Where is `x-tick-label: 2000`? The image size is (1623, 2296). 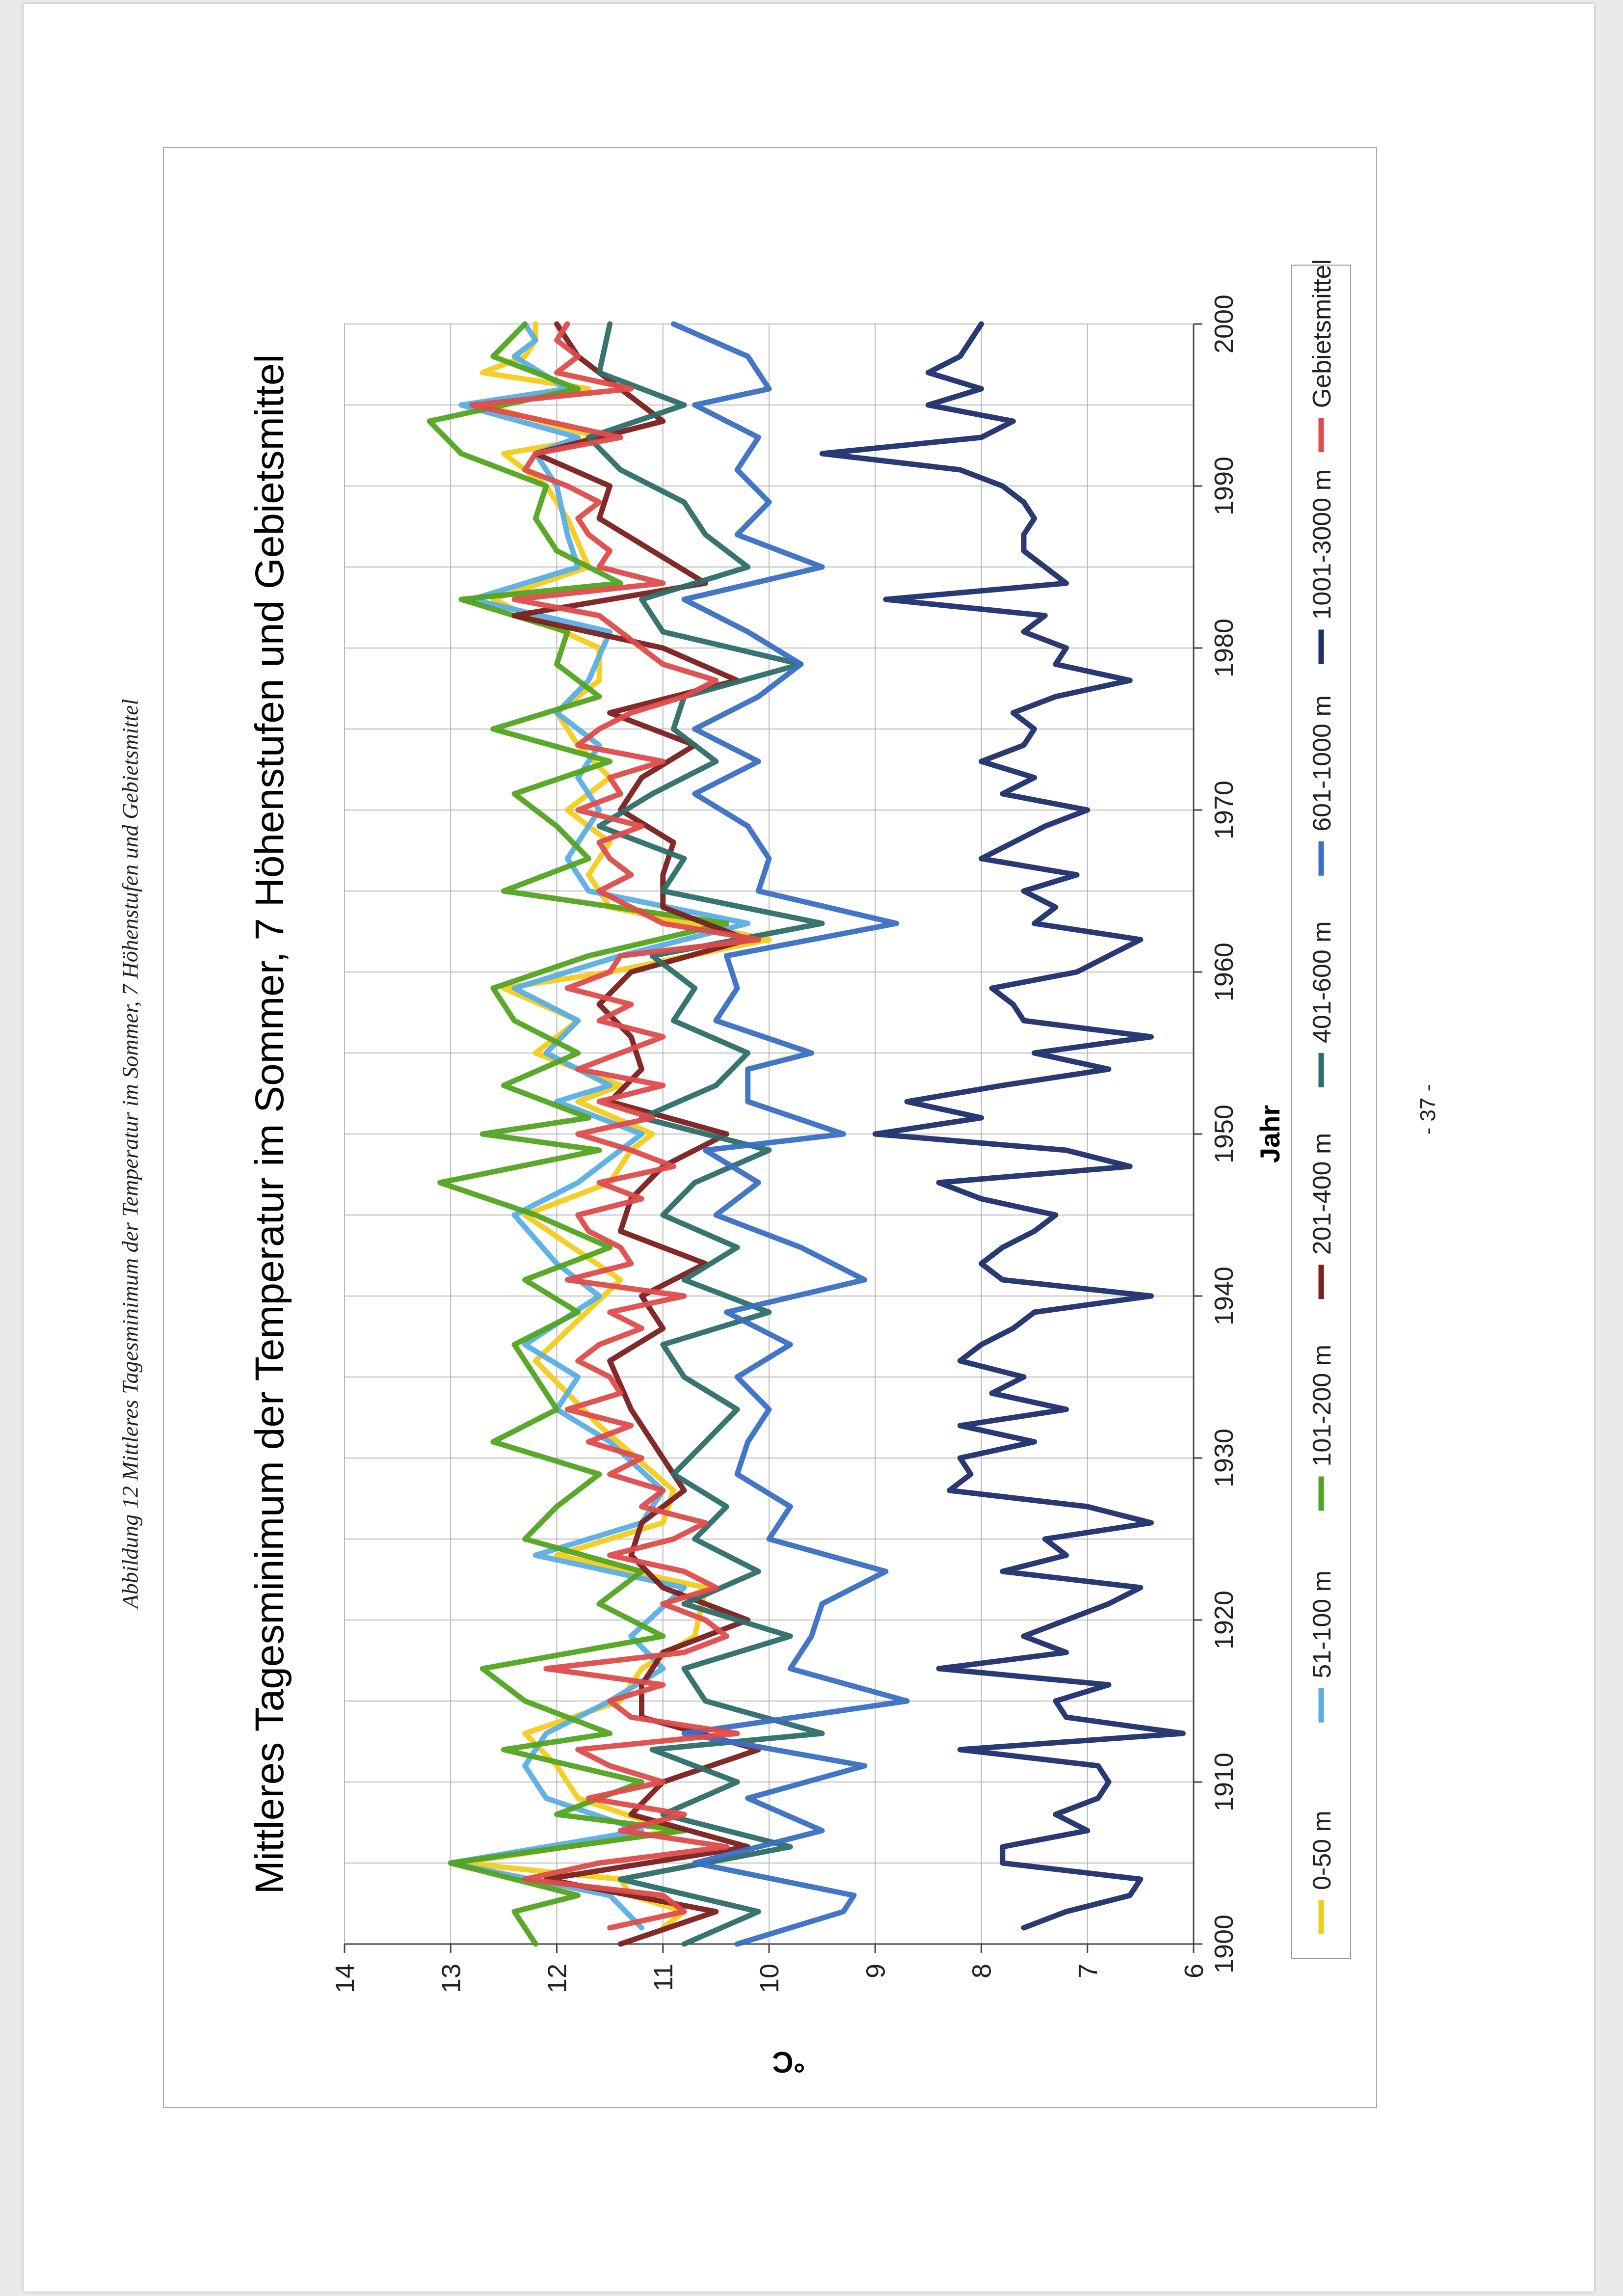
x-tick-label: 2000 is located at coordinates (1224, 324).